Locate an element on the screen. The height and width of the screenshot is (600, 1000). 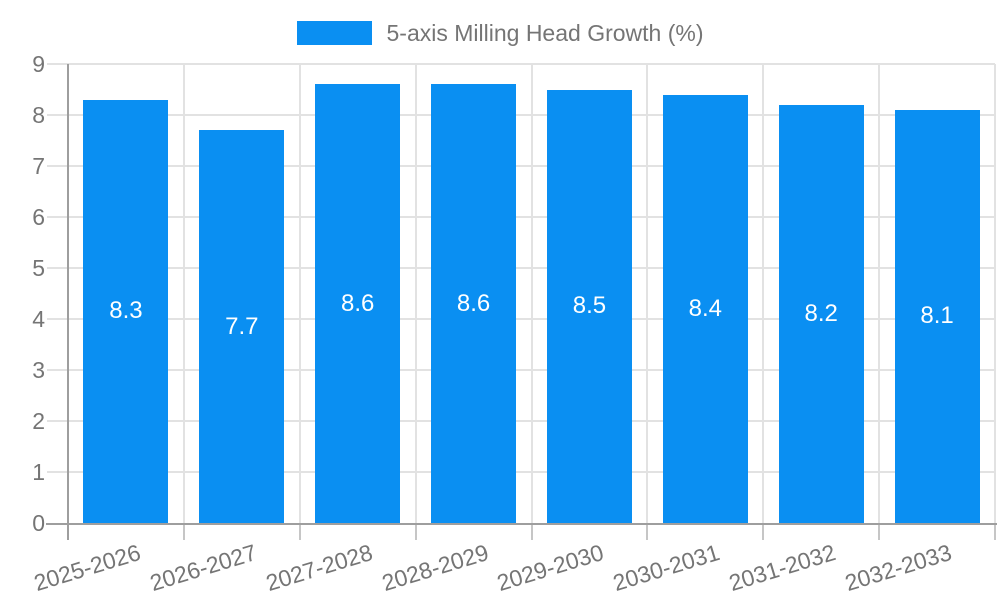
x-tick-label: 2031-2032 is located at coordinates (782, 568).